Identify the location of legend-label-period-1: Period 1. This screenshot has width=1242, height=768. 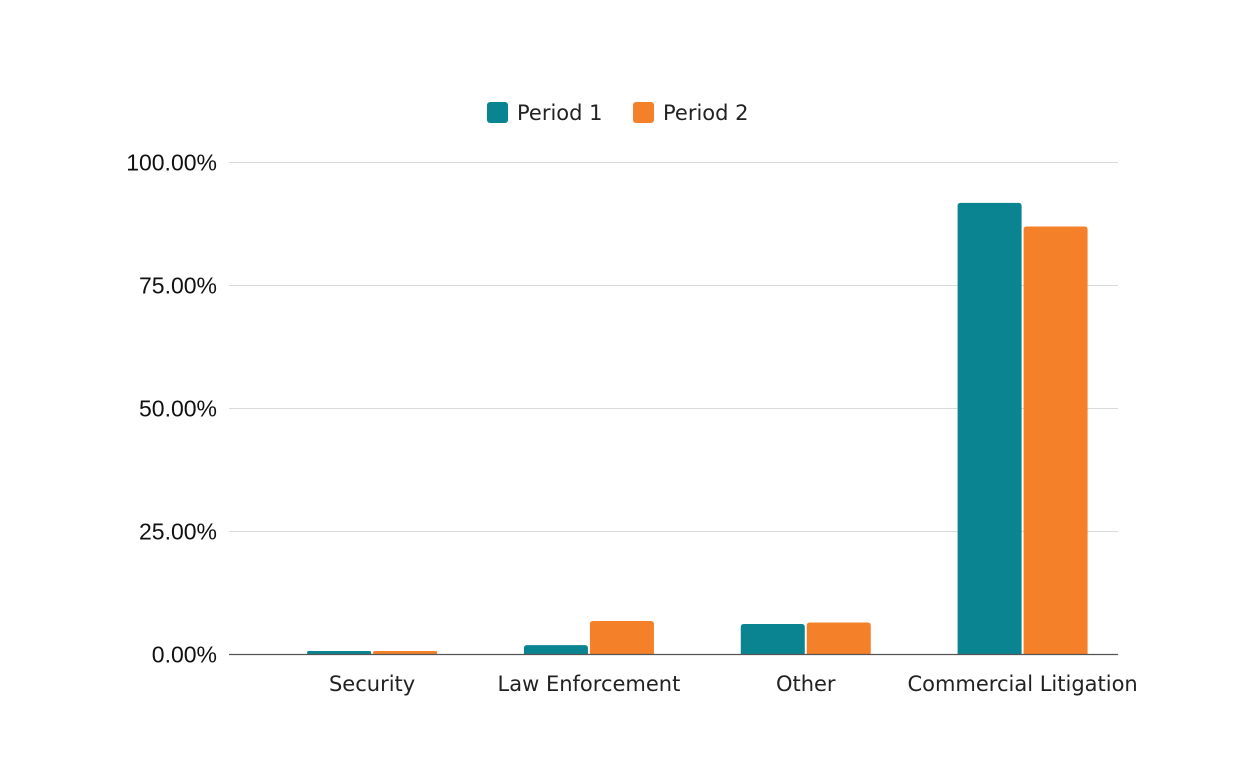
(560, 113).